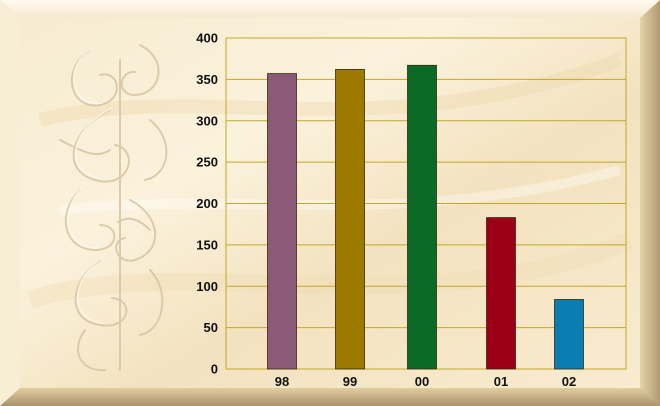  Describe the element at coordinates (207, 162) in the screenshot. I see `y-tick-label: 250` at that location.